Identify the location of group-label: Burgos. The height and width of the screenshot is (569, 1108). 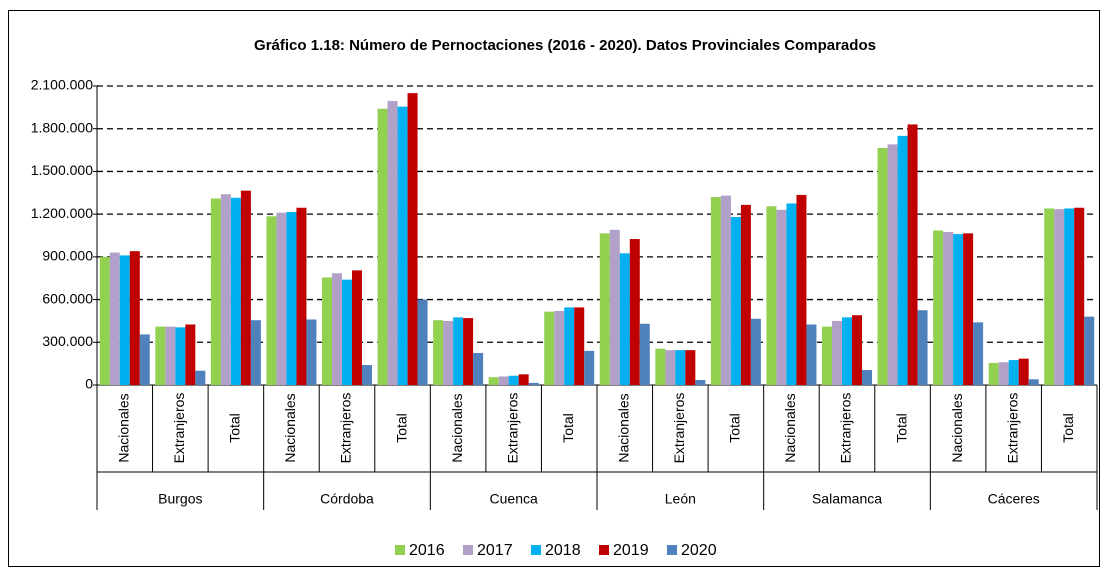
(180, 499).